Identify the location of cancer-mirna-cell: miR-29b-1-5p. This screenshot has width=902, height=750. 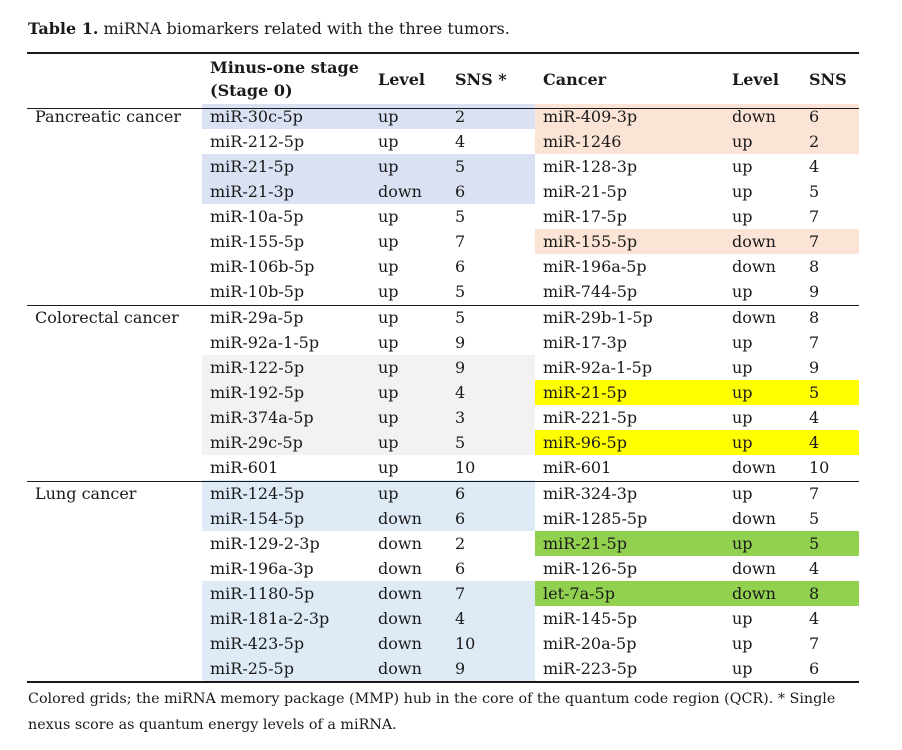
(598, 317).